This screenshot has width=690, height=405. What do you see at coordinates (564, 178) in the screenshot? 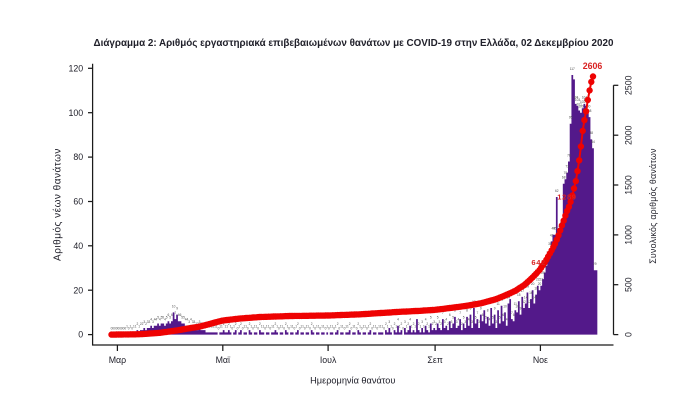
I see `svg-text: 68` at bounding box center [564, 178].